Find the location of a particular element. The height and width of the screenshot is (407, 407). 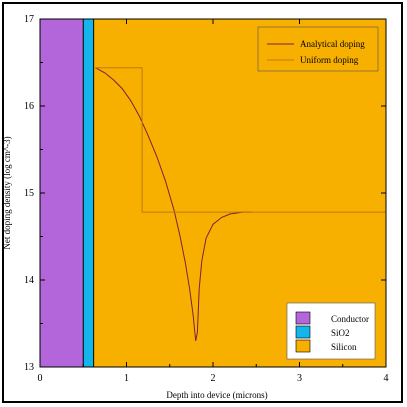

x-tick-label: 1 is located at coordinates (126, 378).